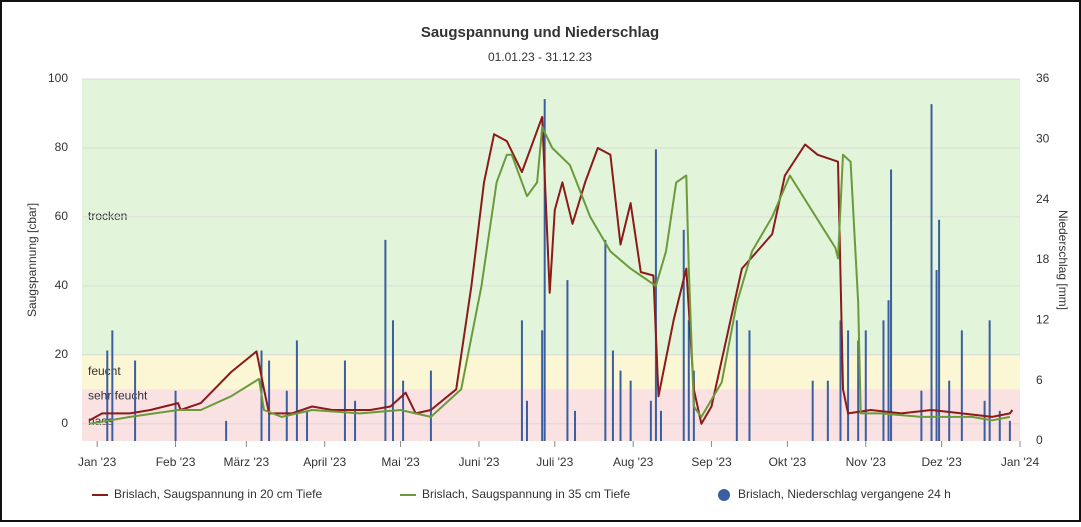 This screenshot has width=1081, height=527. I want to click on chart-subtitle: 01.01.23 - 31.12.23, so click(540, 57).